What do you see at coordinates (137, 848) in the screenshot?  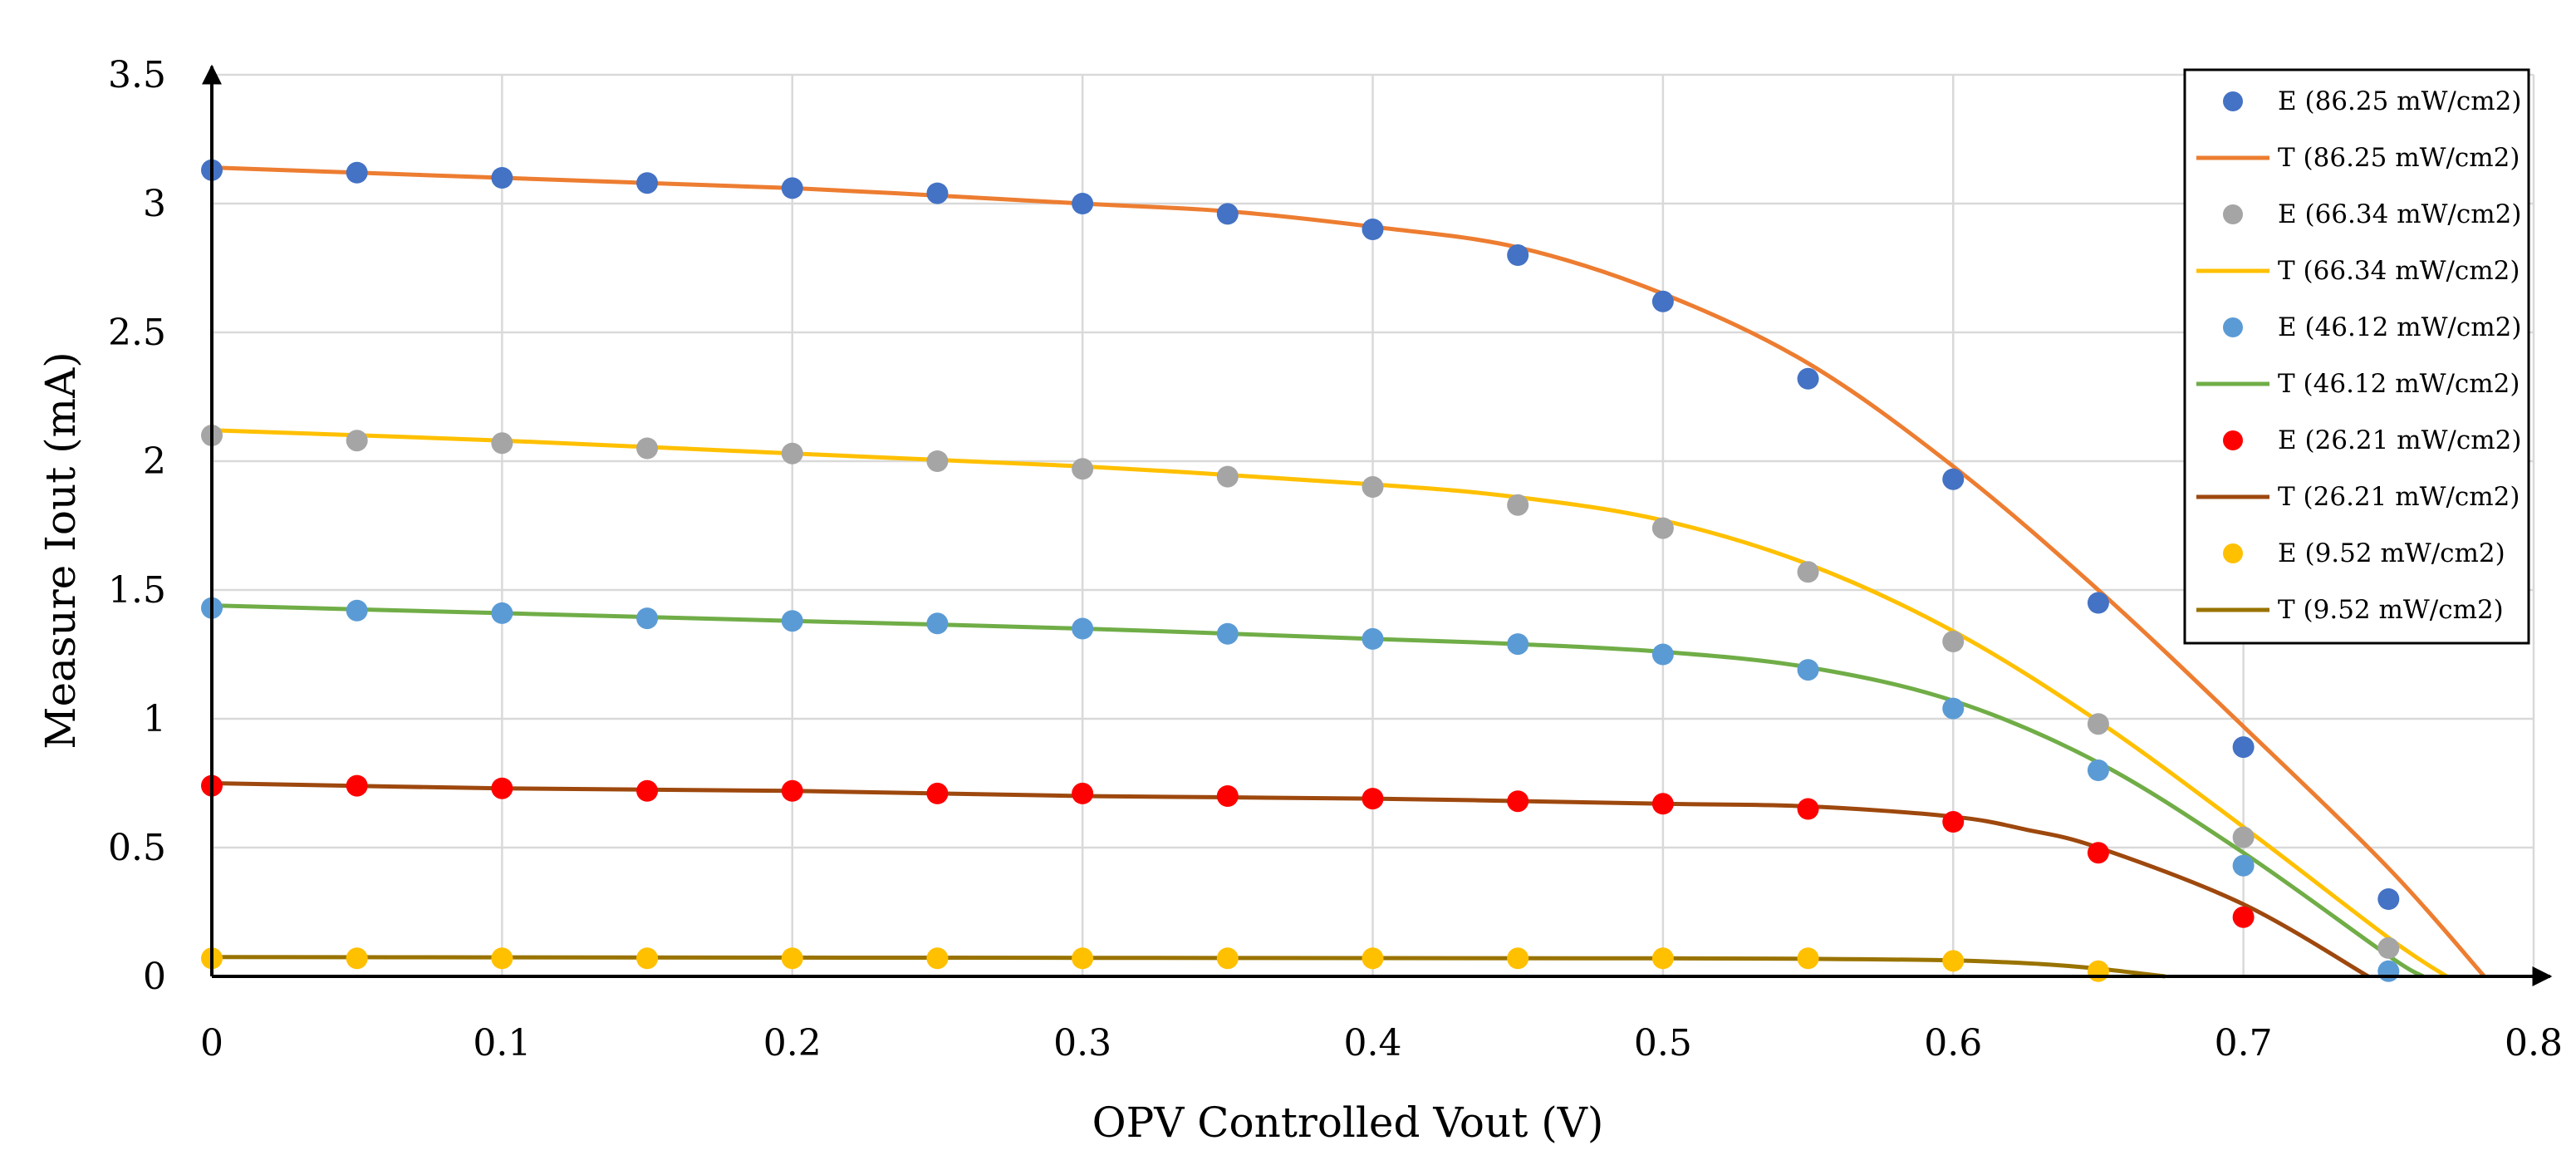 I see `y-tick-label: 0.5` at bounding box center [137, 848].